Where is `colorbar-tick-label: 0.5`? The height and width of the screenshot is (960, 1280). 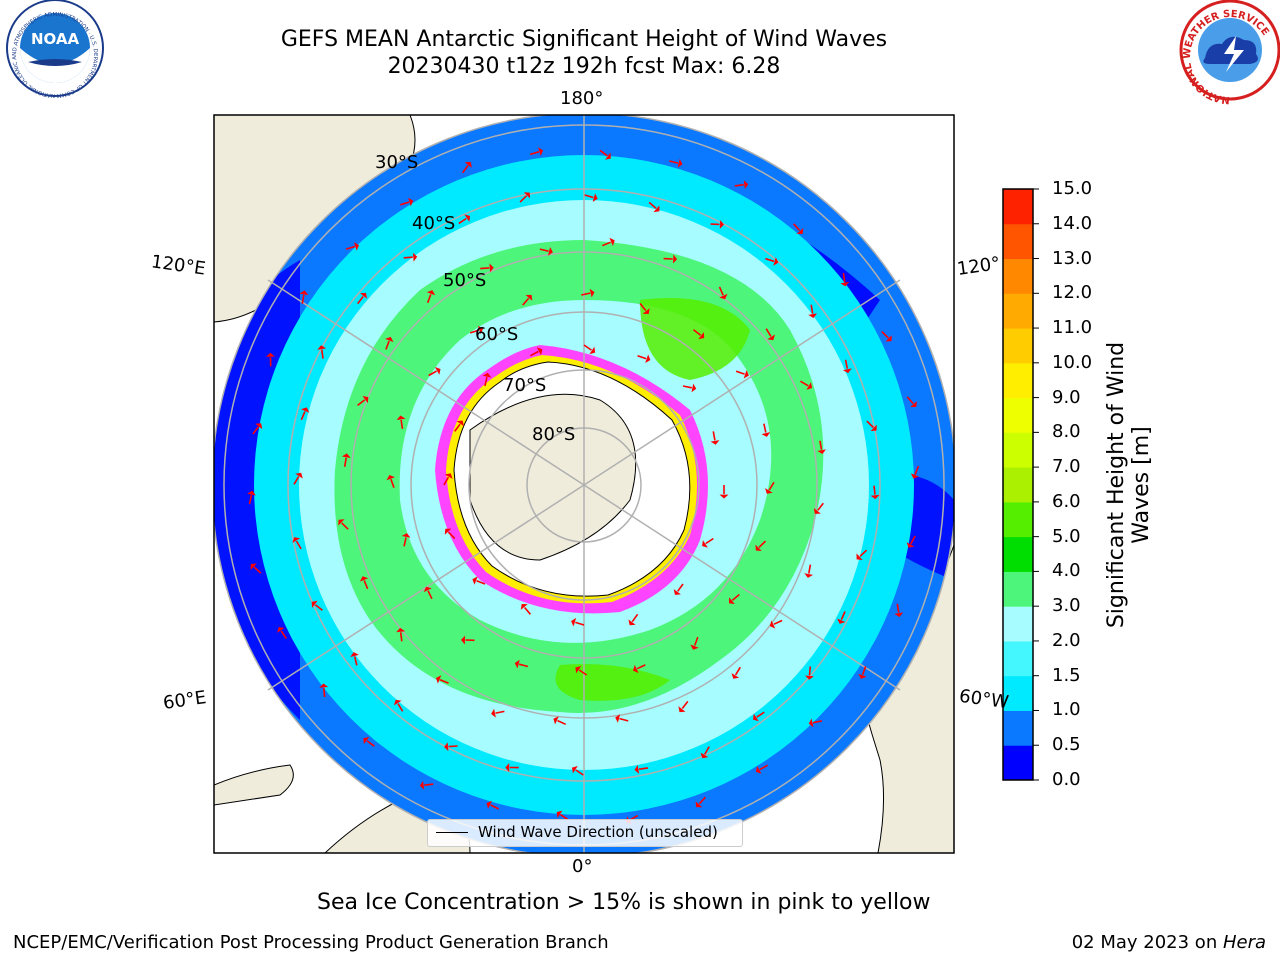
colorbar-tick-label: 0.5 is located at coordinates (1066, 745).